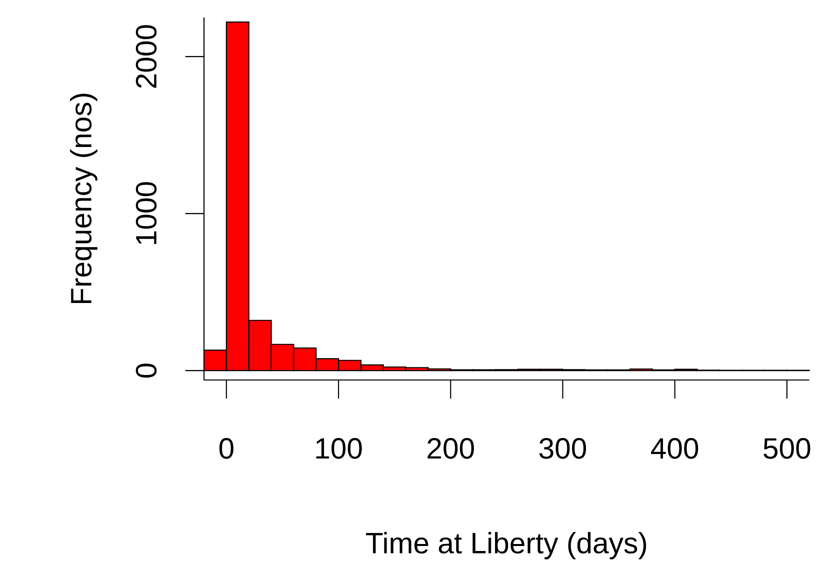 This screenshot has width=820, height=587. I want to click on y-tick-label: 0, so click(146, 371).